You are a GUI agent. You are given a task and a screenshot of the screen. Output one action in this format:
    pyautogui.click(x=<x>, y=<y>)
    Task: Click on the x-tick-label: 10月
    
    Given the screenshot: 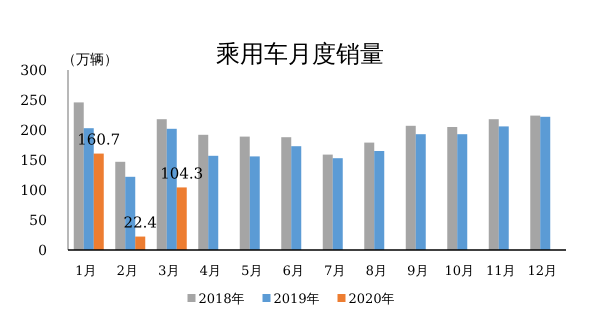 What is the action you would take?
    pyautogui.click(x=459, y=271)
    